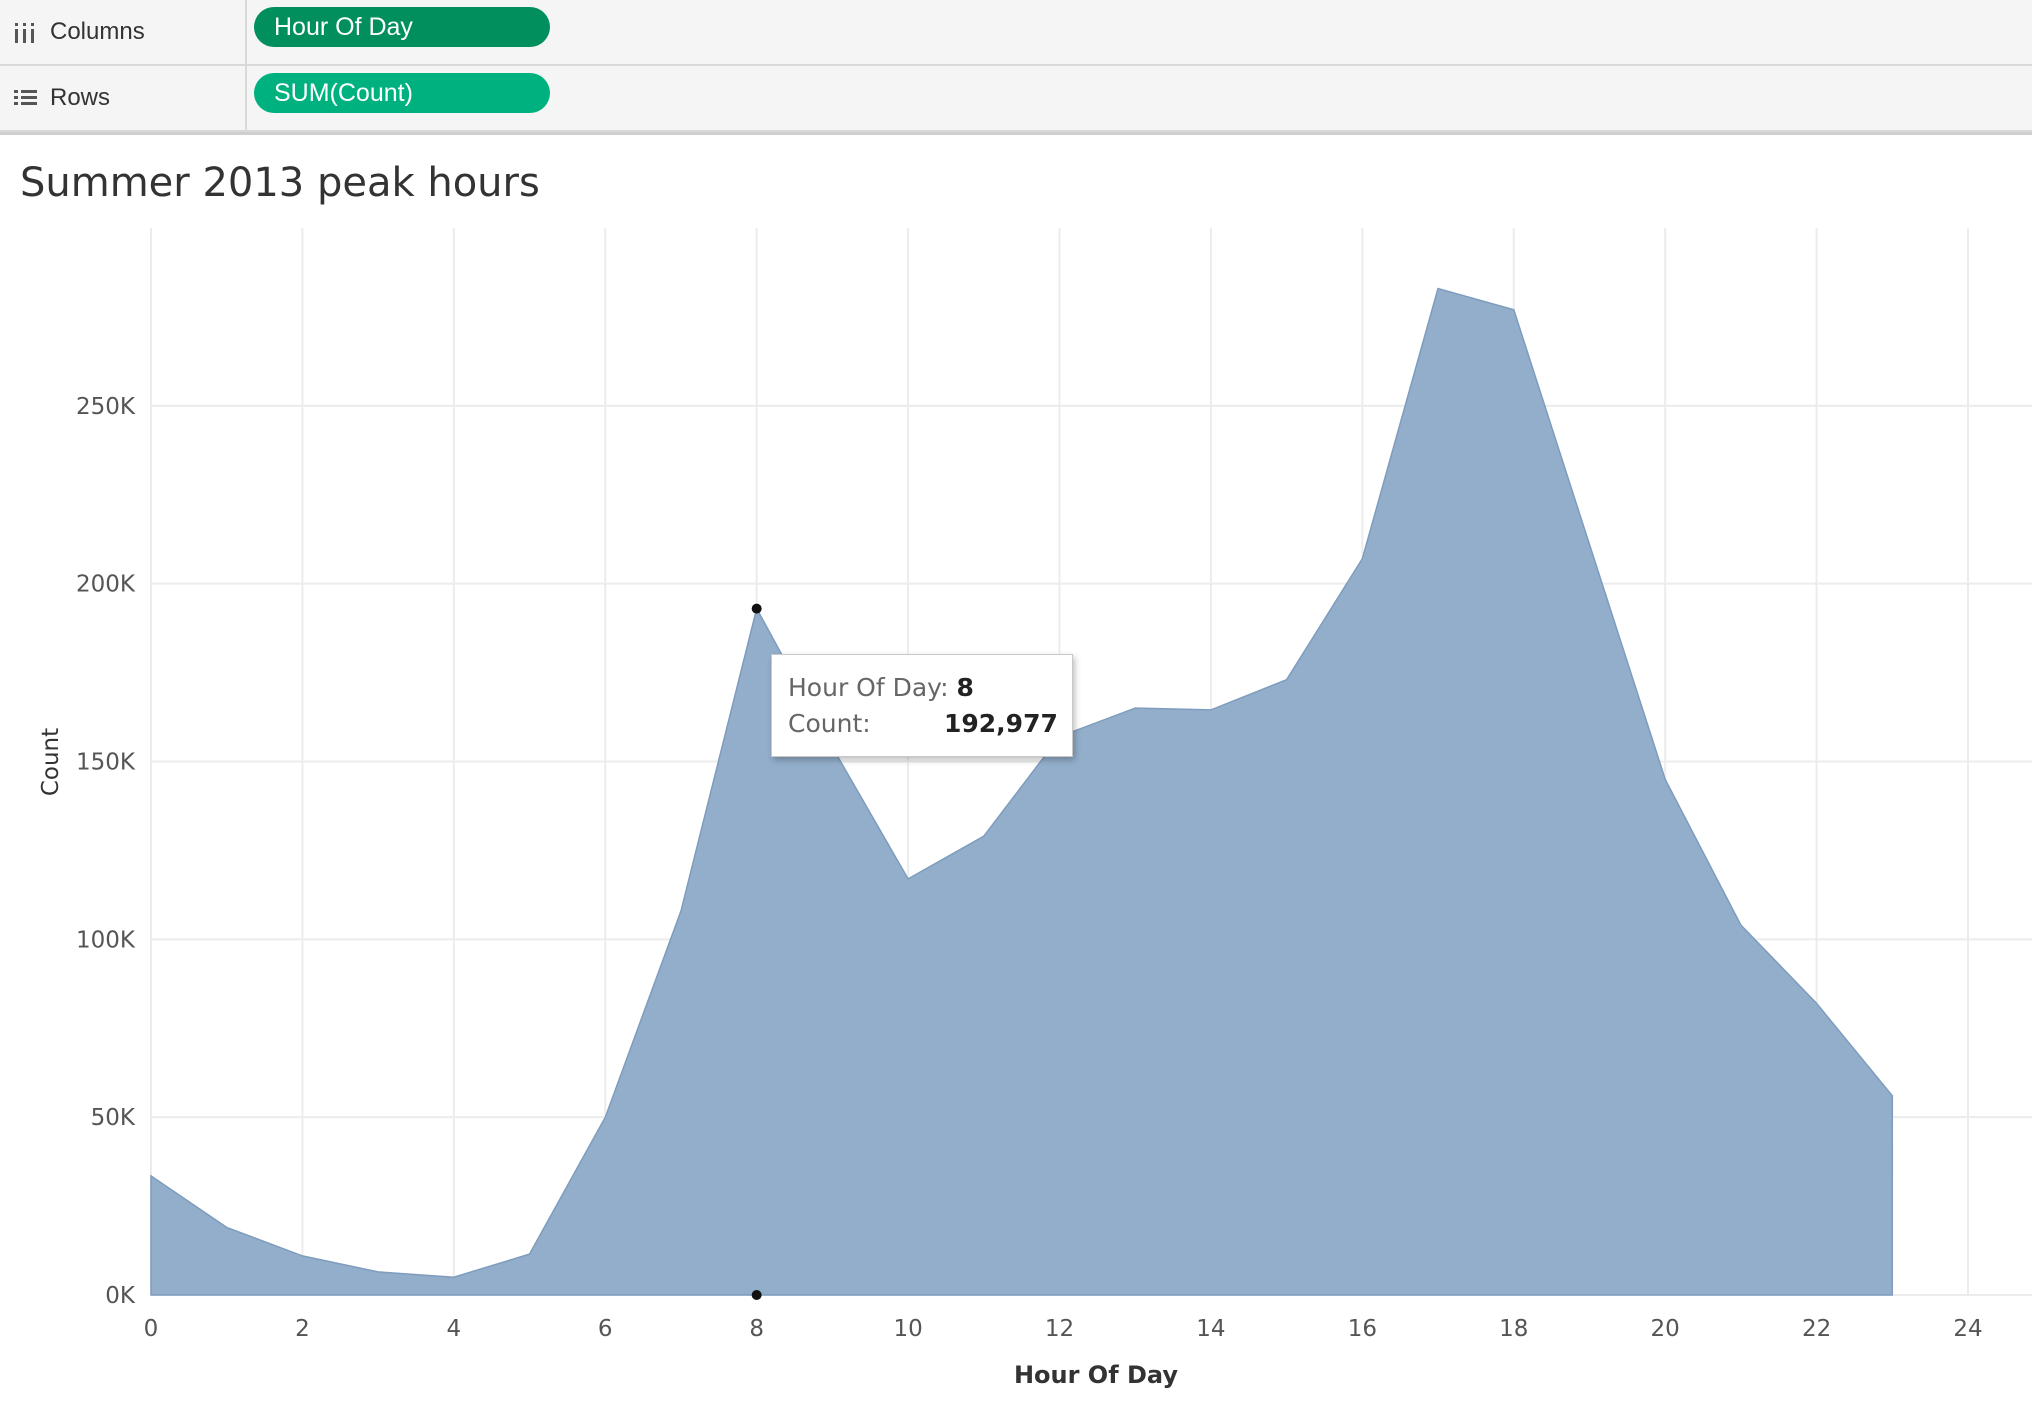 Image resolution: width=2032 pixels, height=1406 pixels. I want to click on x-tick-label: 20, so click(1665, 1329).